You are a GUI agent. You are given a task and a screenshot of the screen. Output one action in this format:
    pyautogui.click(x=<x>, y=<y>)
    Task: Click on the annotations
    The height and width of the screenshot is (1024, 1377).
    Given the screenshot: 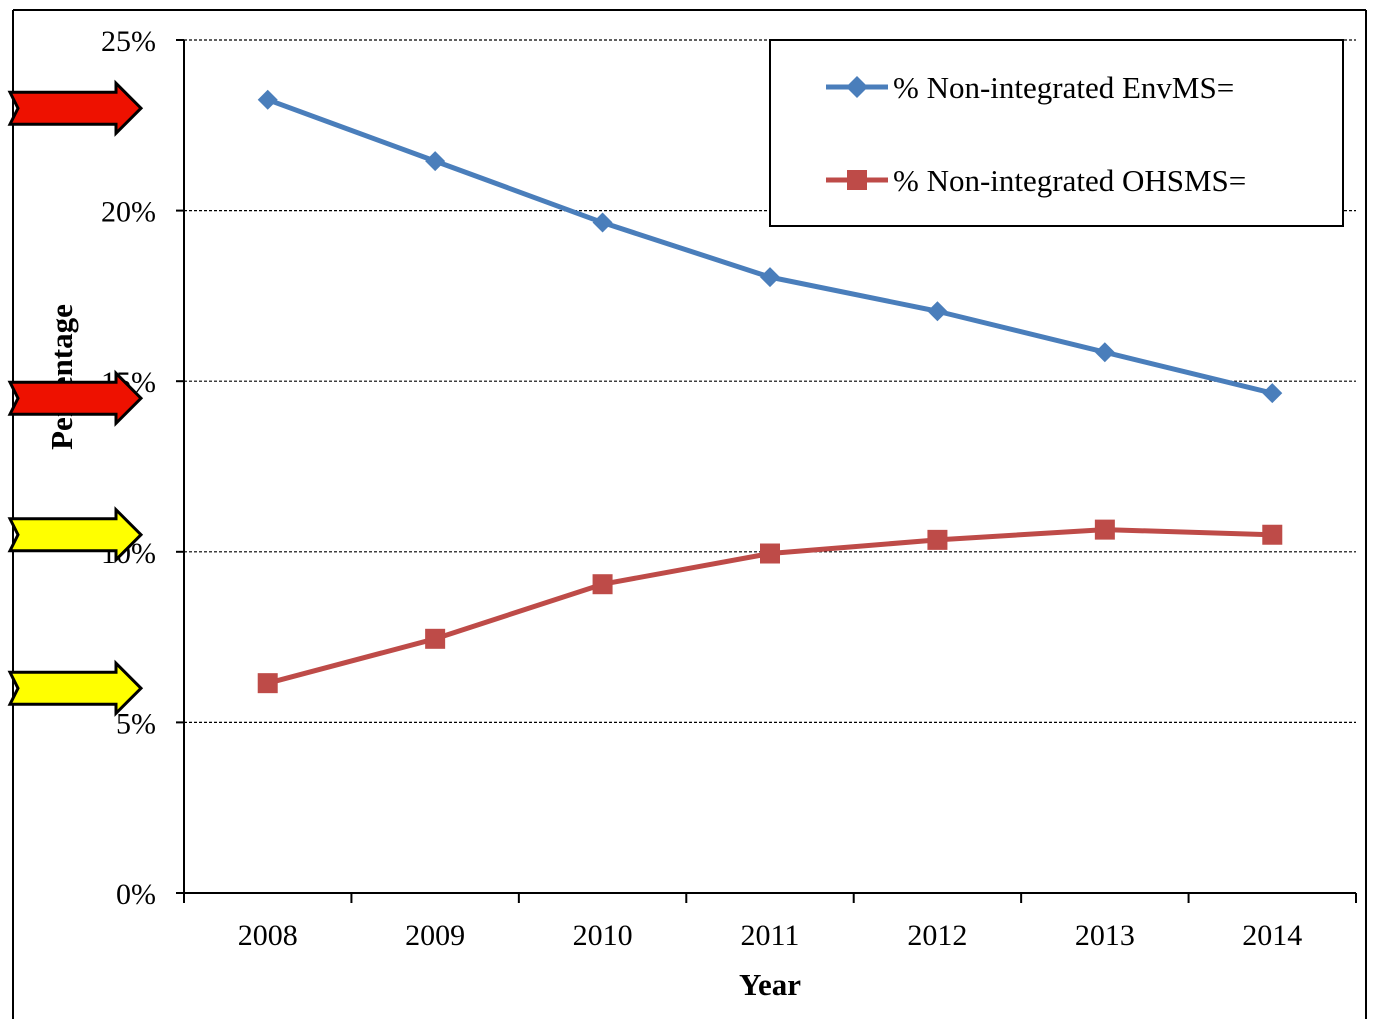 What is the action you would take?
    pyautogui.click(x=75, y=398)
    